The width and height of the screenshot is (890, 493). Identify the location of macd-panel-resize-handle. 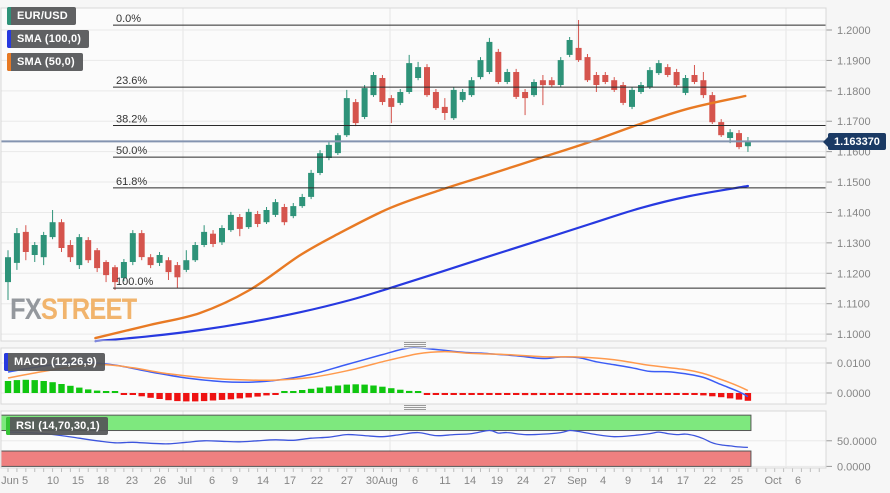
(415, 344).